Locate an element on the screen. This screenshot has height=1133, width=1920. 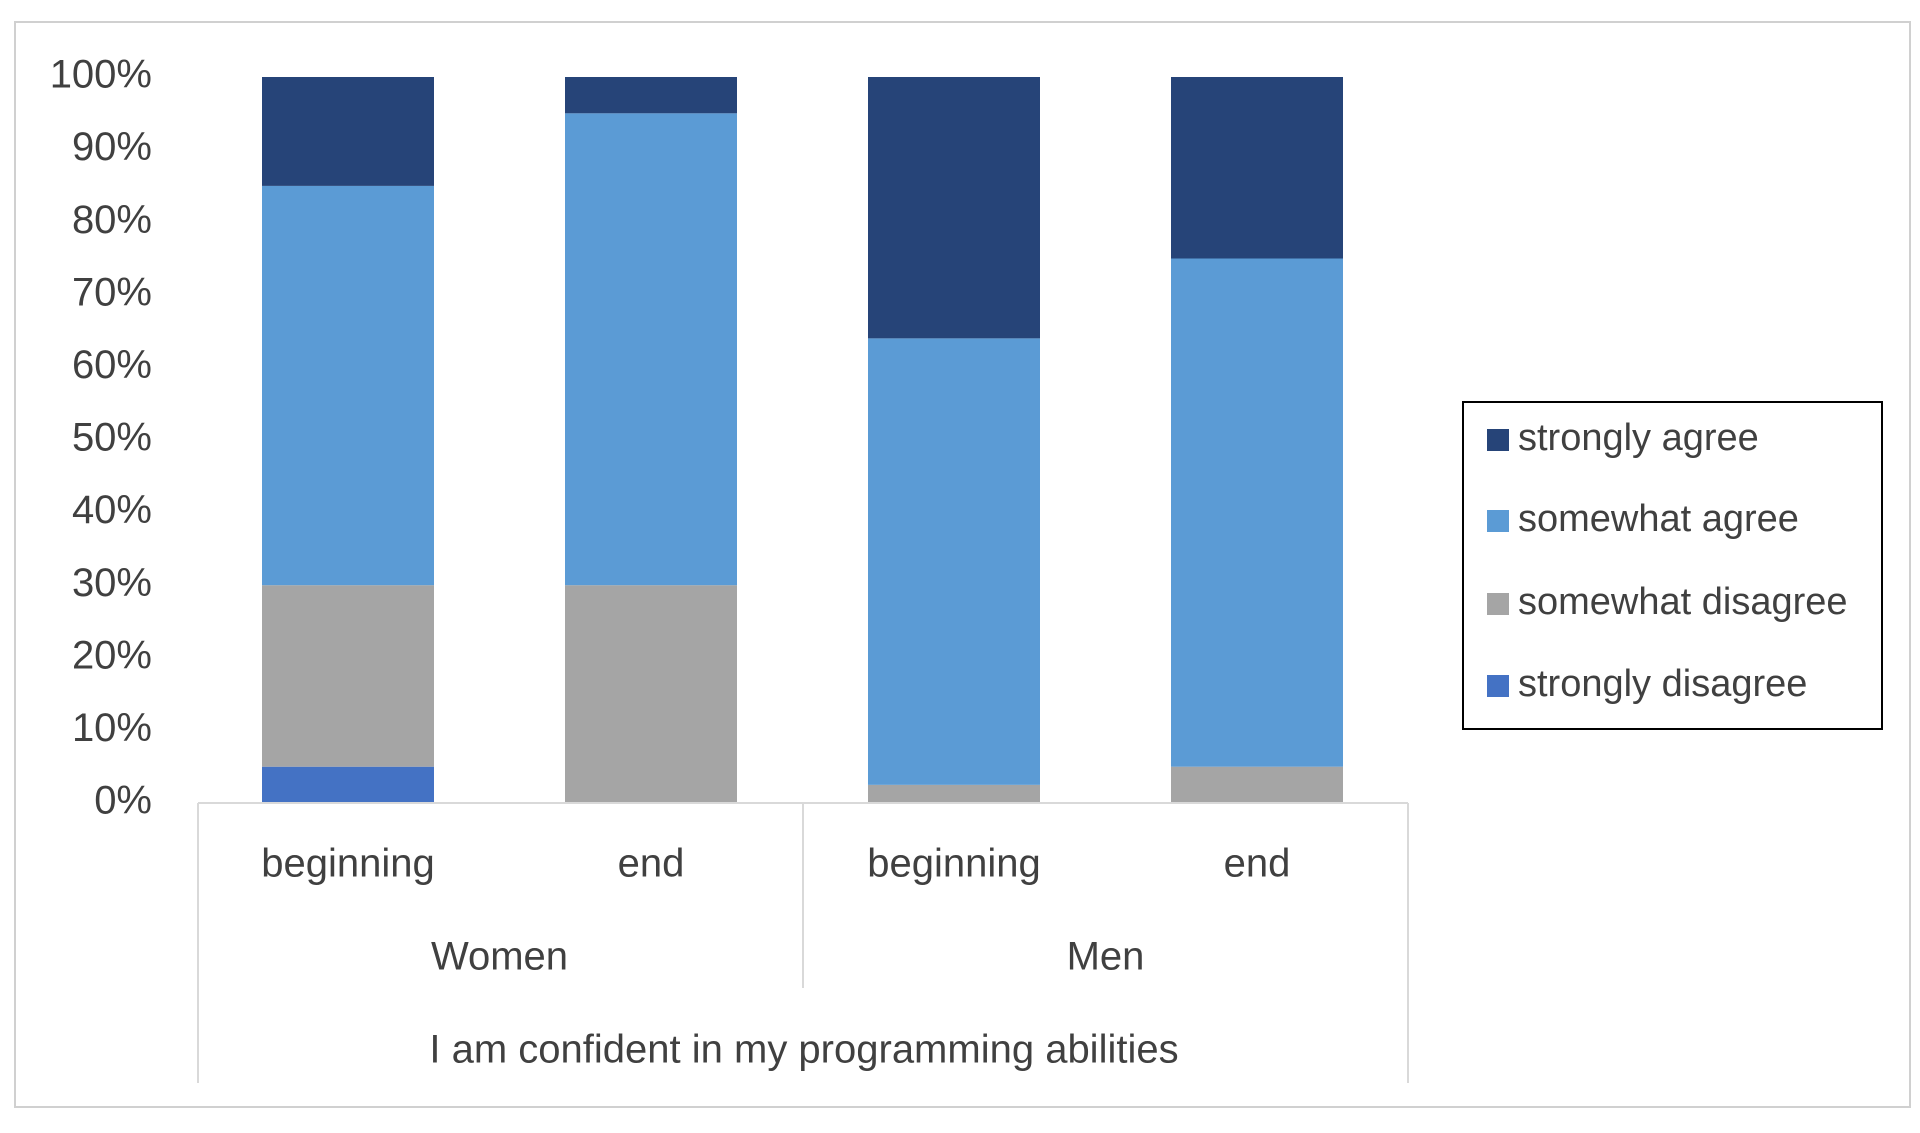
group-labels: Women Men is located at coordinates (787, 957).